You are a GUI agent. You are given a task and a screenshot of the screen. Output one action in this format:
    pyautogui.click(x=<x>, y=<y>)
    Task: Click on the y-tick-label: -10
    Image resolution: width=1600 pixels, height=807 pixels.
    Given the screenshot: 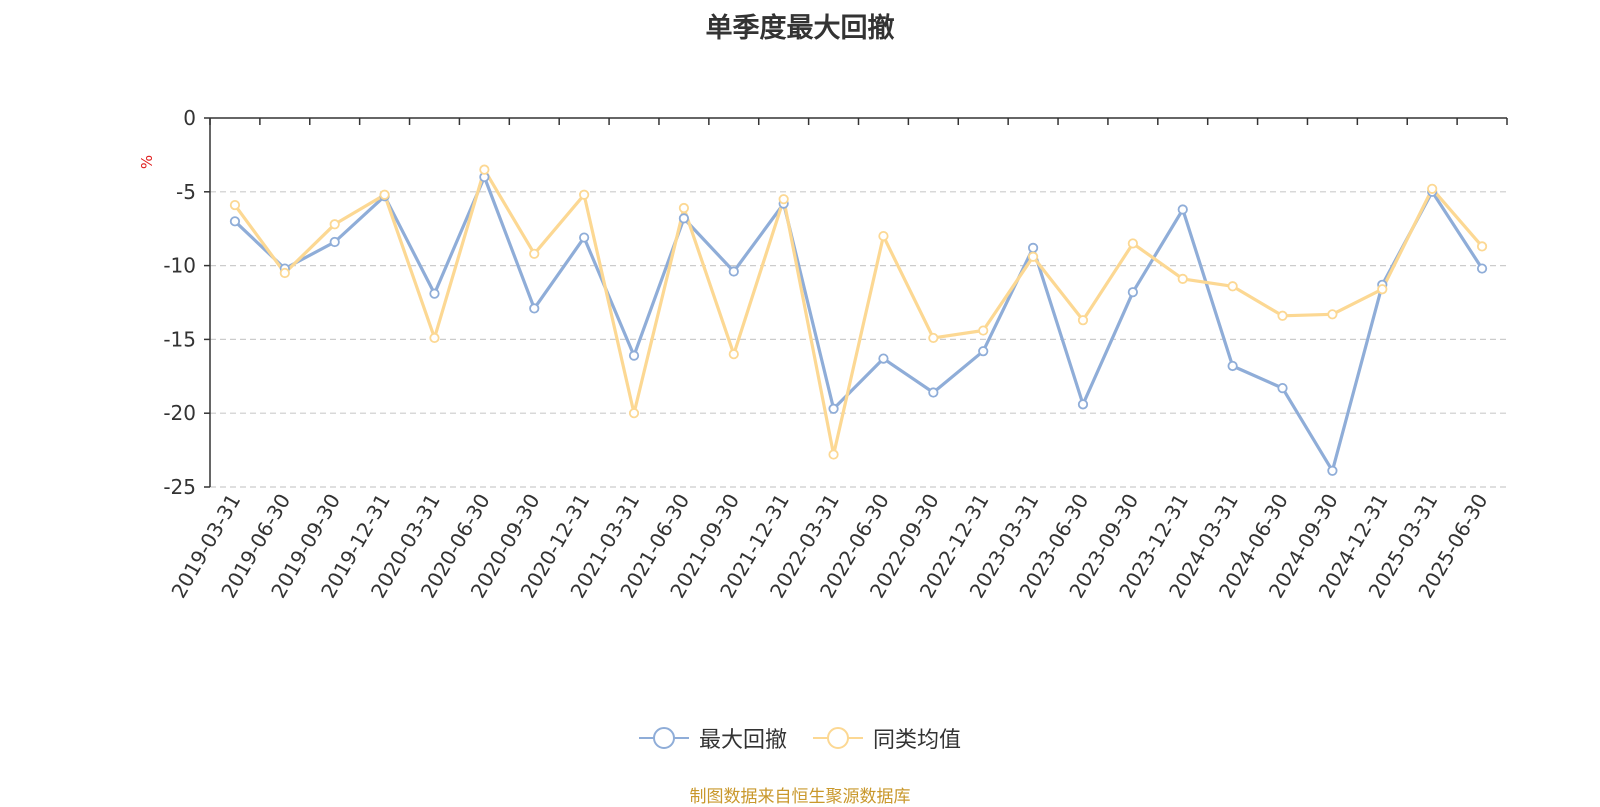 What is the action you would take?
    pyautogui.click(x=179, y=266)
    